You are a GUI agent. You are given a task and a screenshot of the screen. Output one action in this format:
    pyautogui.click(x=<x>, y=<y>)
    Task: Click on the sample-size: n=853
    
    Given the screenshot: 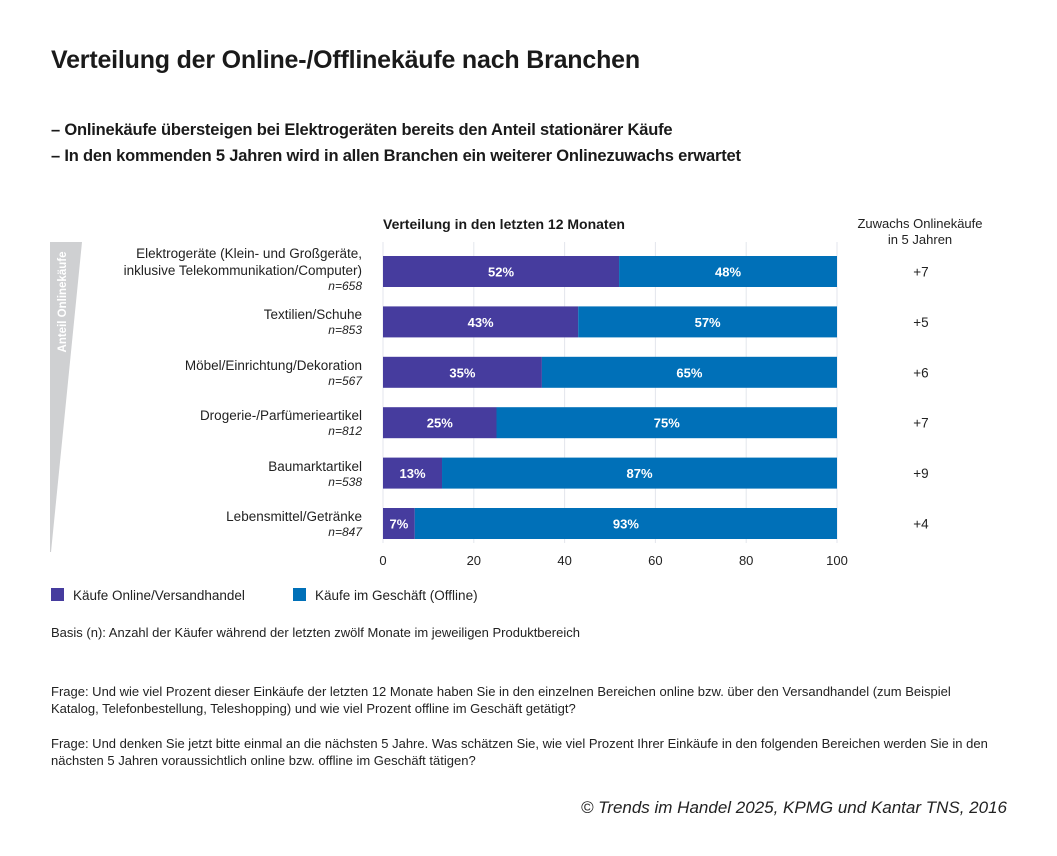 What is the action you would take?
    pyautogui.click(x=345, y=330)
    